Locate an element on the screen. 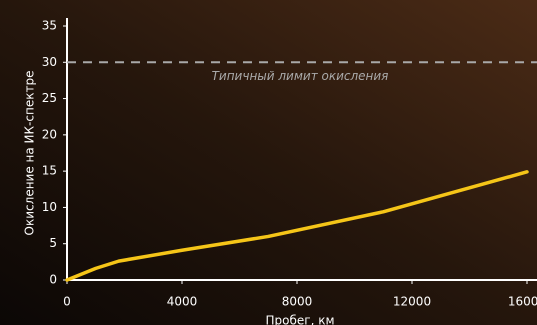  x-tick-label: 4000 is located at coordinates (182, 302).